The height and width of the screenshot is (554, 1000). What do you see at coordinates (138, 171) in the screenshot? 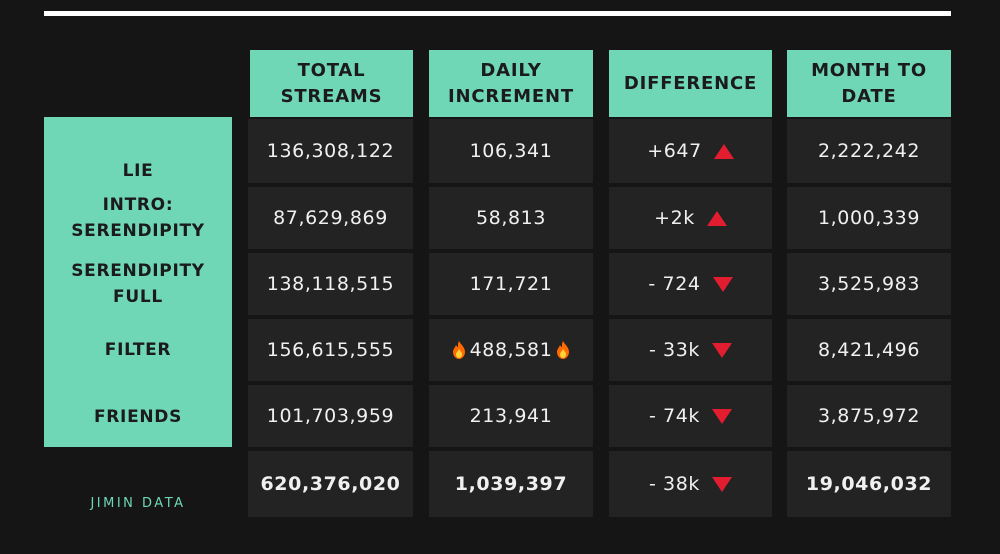
I see `row-label-lie: LIE` at bounding box center [138, 171].